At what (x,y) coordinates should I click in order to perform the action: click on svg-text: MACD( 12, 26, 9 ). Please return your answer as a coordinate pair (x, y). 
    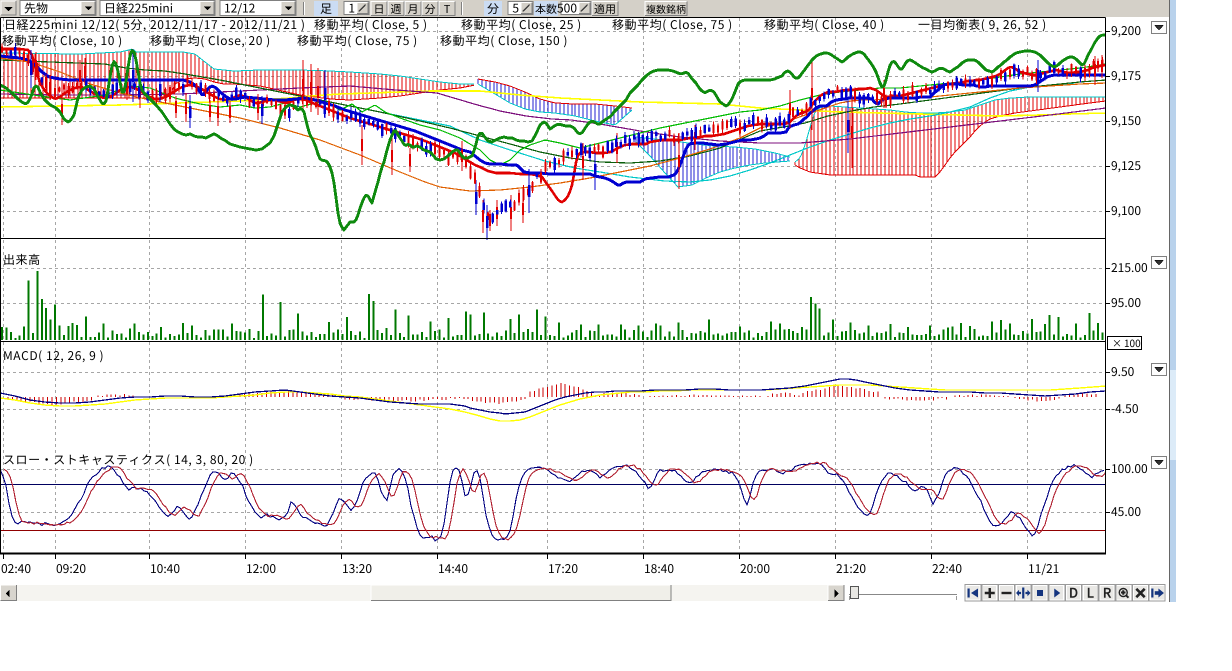
    Looking at the image, I should click on (53, 355).